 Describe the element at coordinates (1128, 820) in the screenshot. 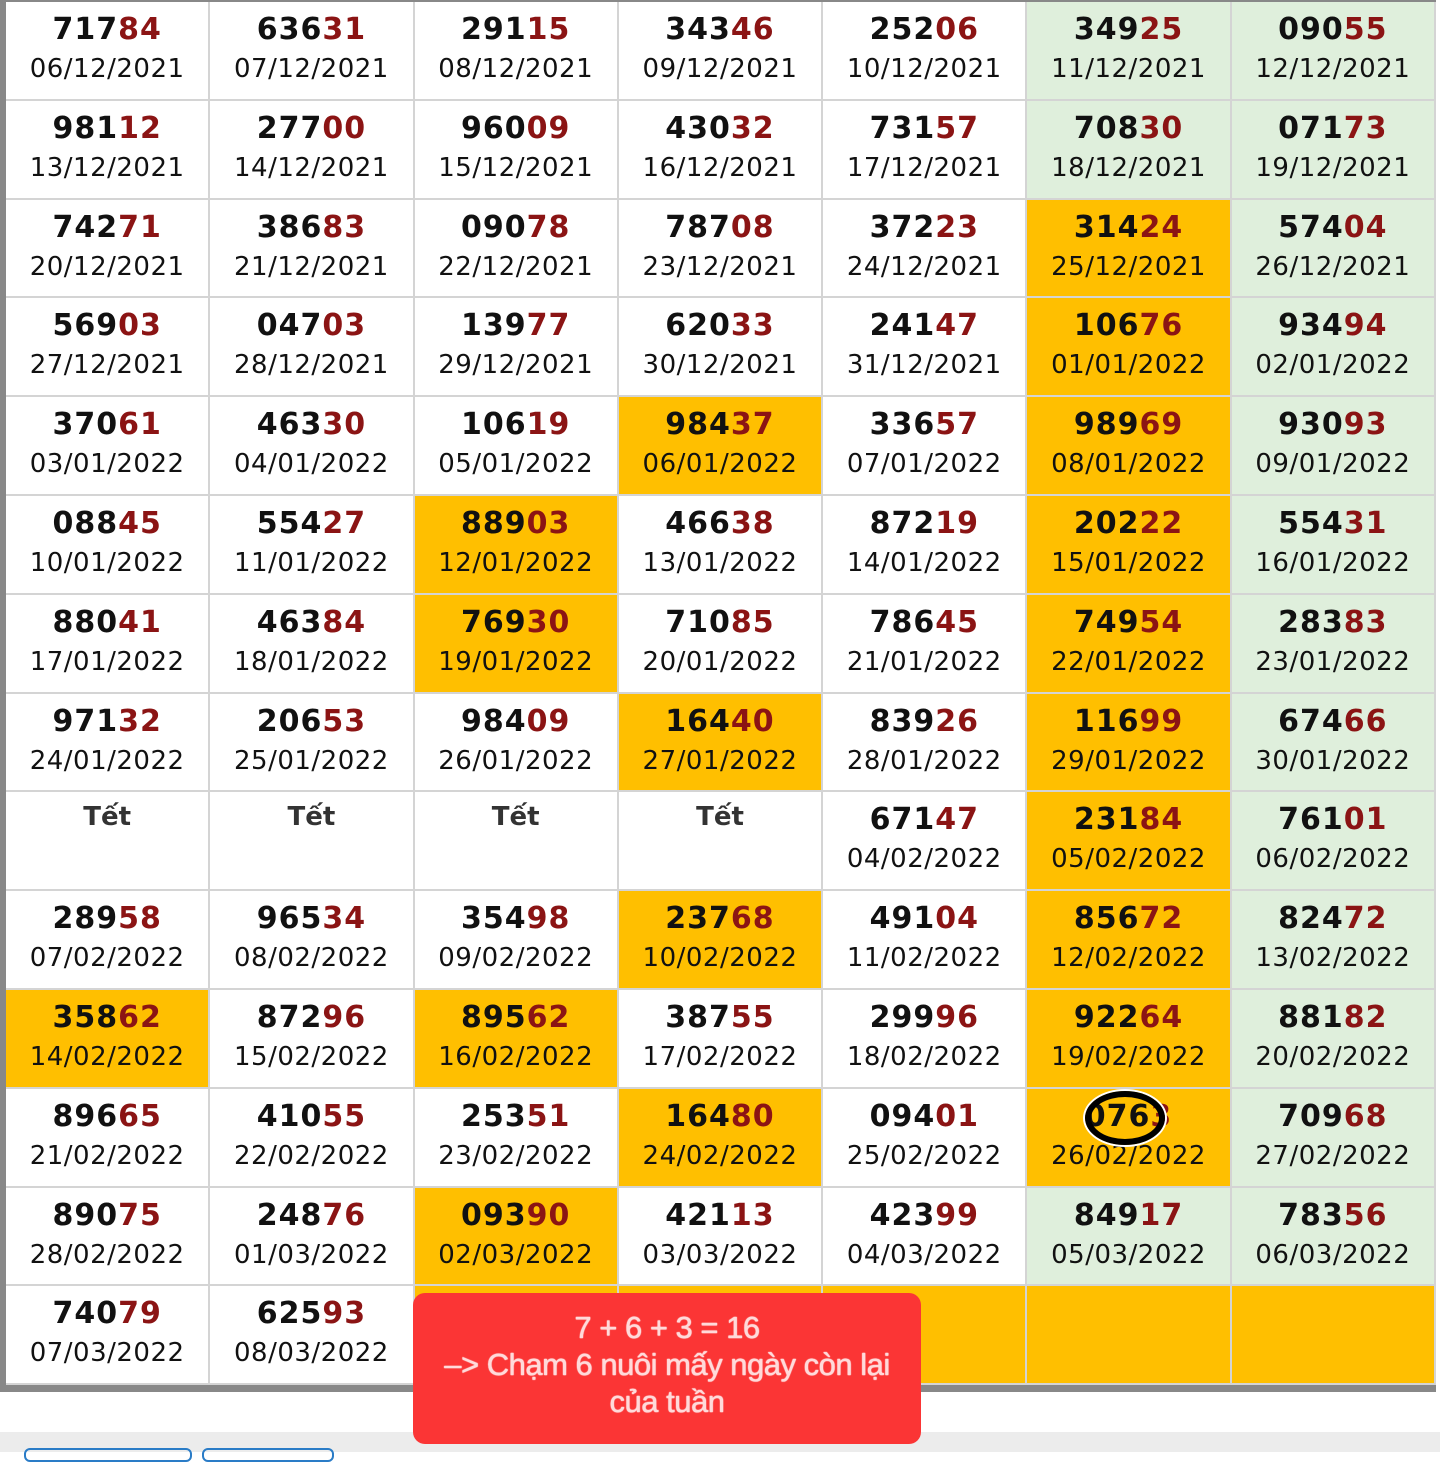

I see `result-number: 23184` at that location.